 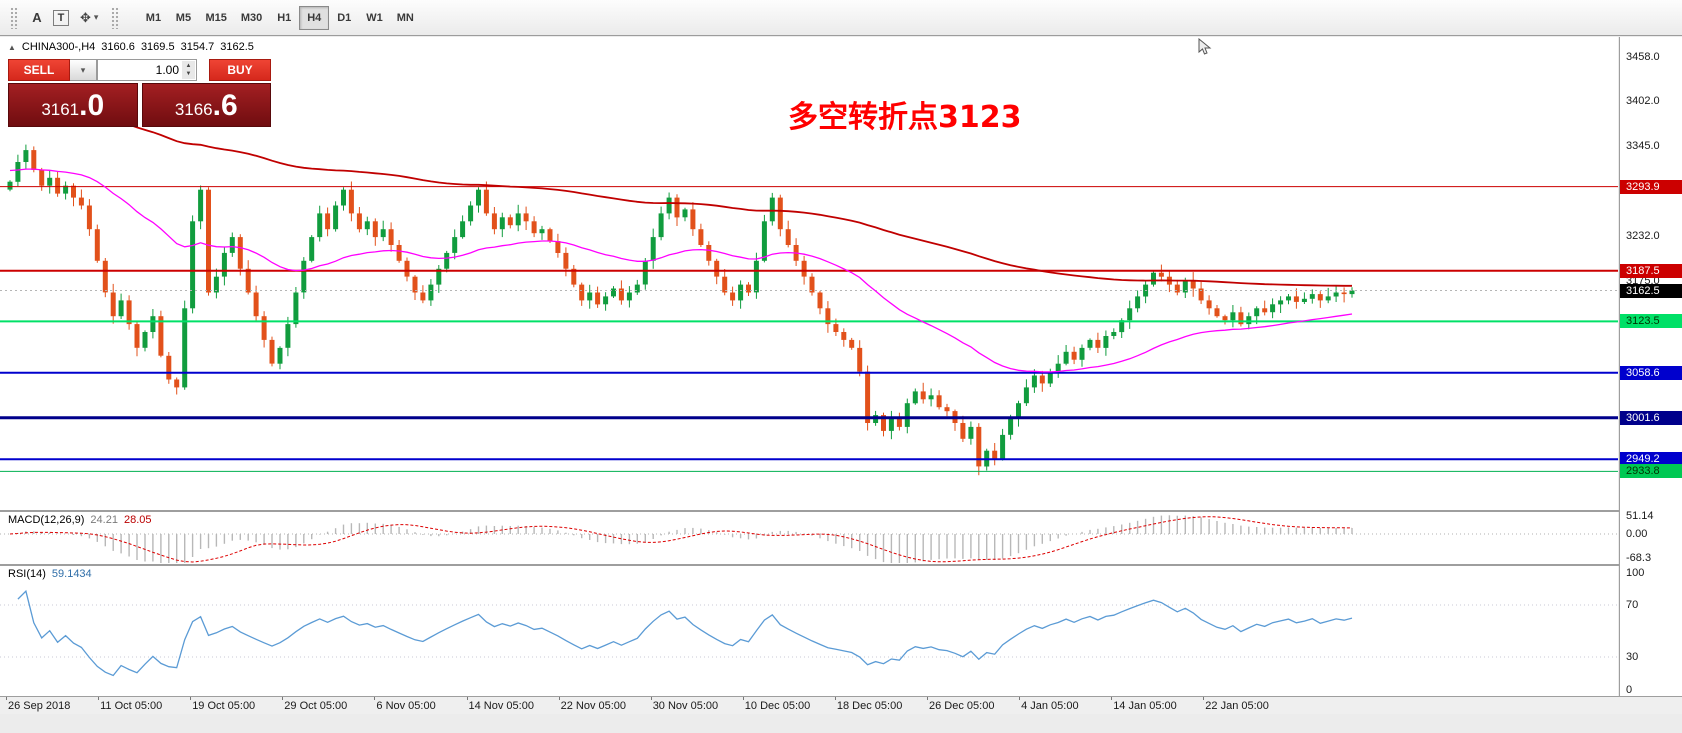 I want to click on ohlc-high: 3169.5, so click(x=157, y=47).